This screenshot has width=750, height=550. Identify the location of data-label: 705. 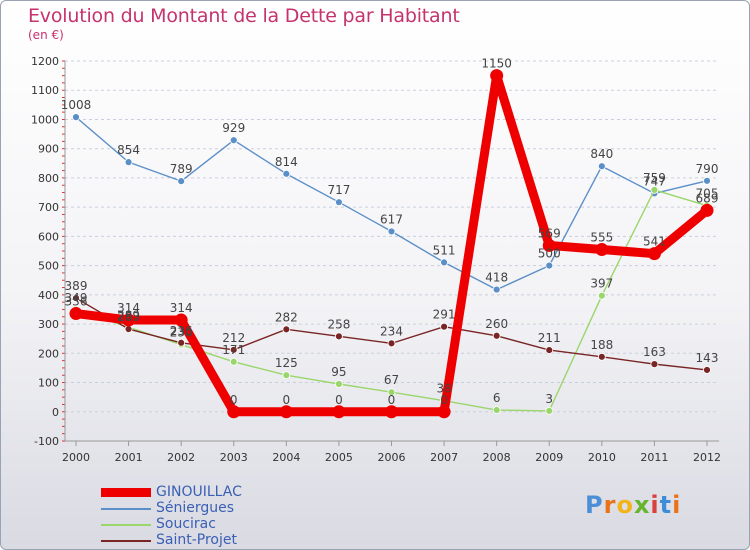
(707, 194).